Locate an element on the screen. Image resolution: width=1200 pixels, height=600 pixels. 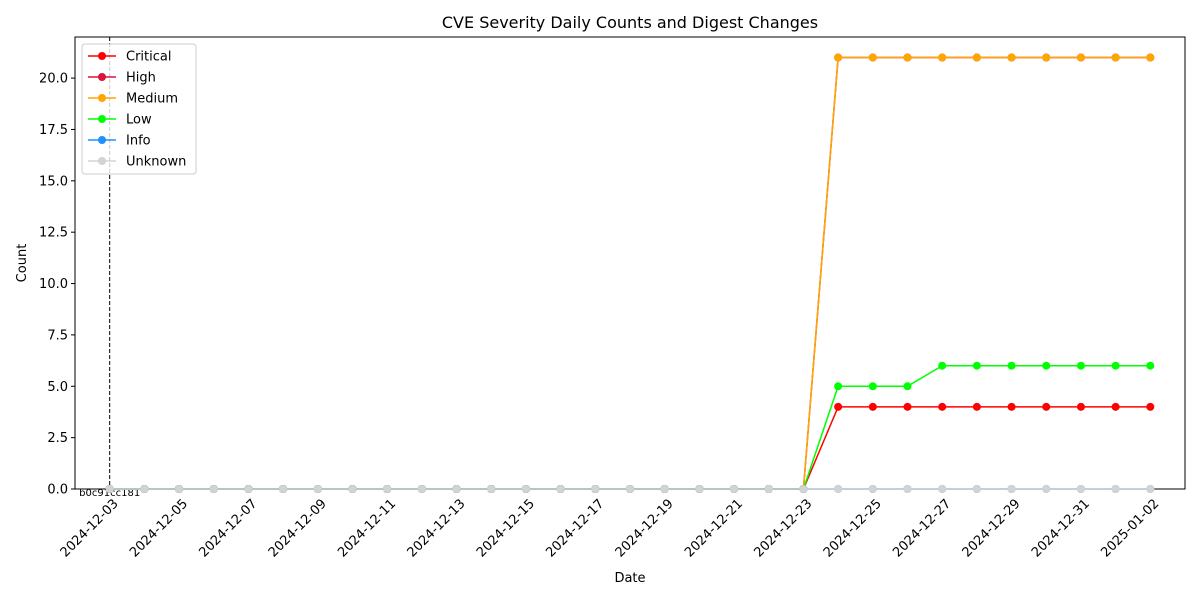
x-tick-label: 2024-12-09 is located at coordinates (298, 528).